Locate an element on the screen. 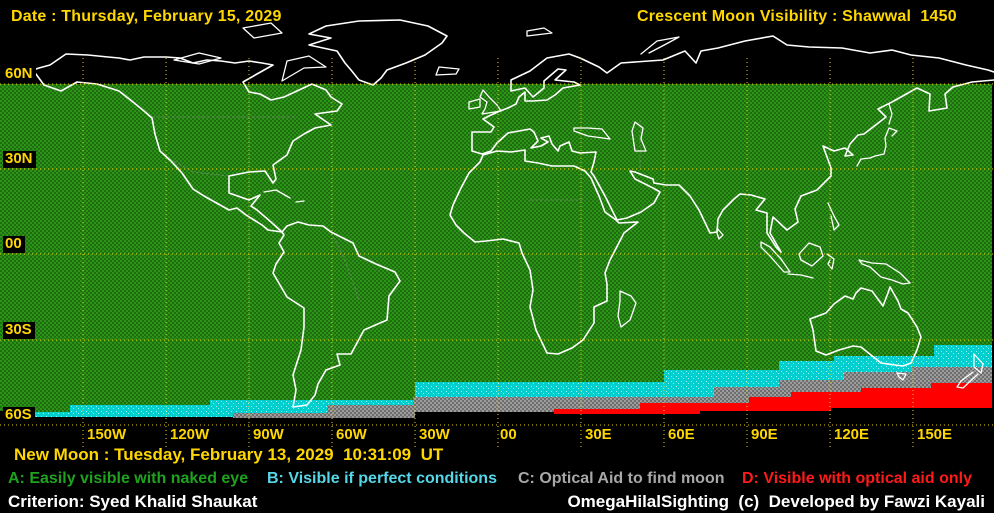  south-black-region is located at coordinates (496, 417).